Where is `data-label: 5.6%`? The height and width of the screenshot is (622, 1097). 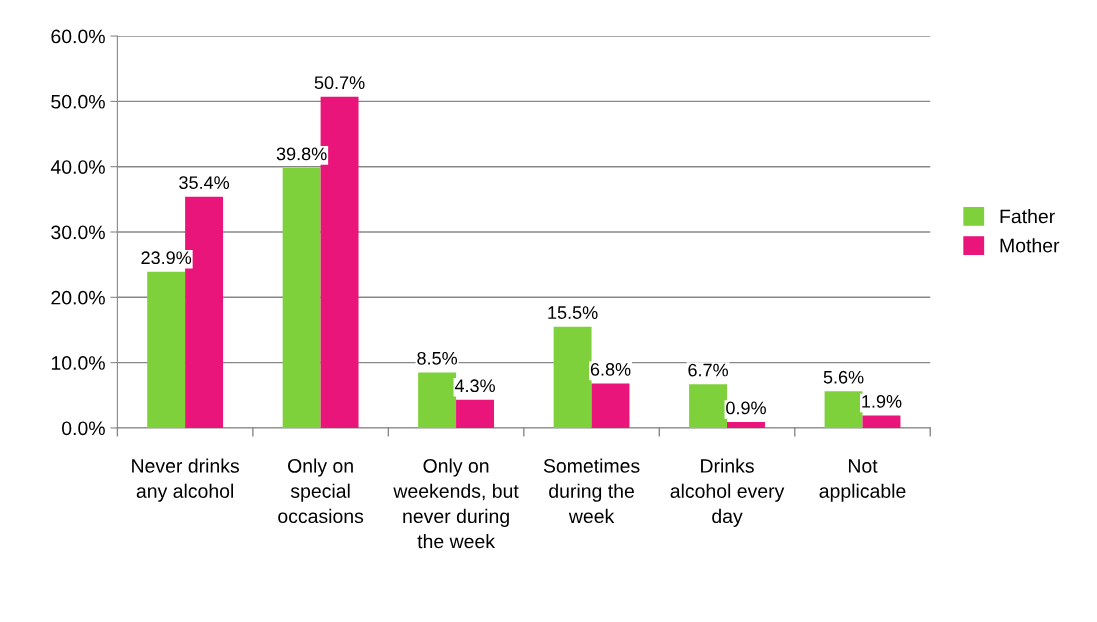 data-label: 5.6% is located at coordinates (843, 377).